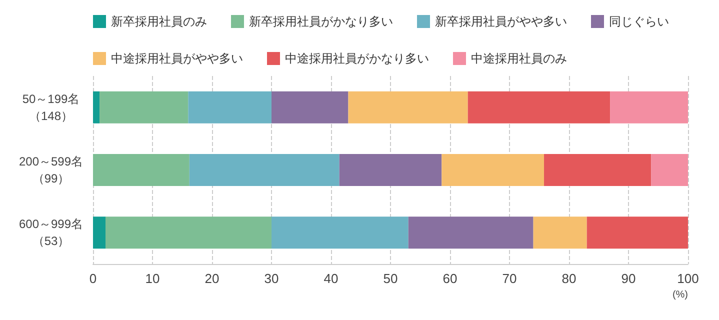  Describe the element at coordinates (152, 278) in the screenshot. I see `x-tick-label: 10` at that location.